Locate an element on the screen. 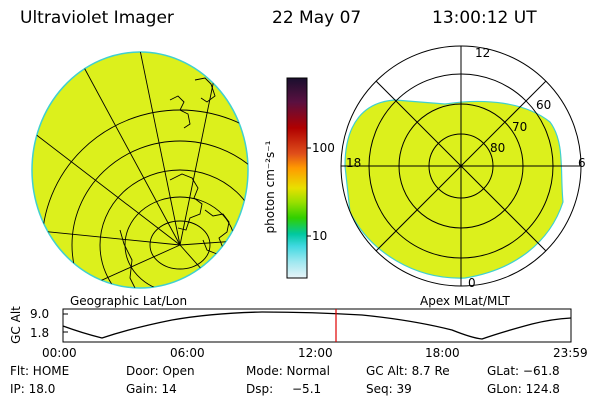 The height and width of the screenshot is (400, 600). ip-value: IP: 18.0 is located at coordinates (33, 389).